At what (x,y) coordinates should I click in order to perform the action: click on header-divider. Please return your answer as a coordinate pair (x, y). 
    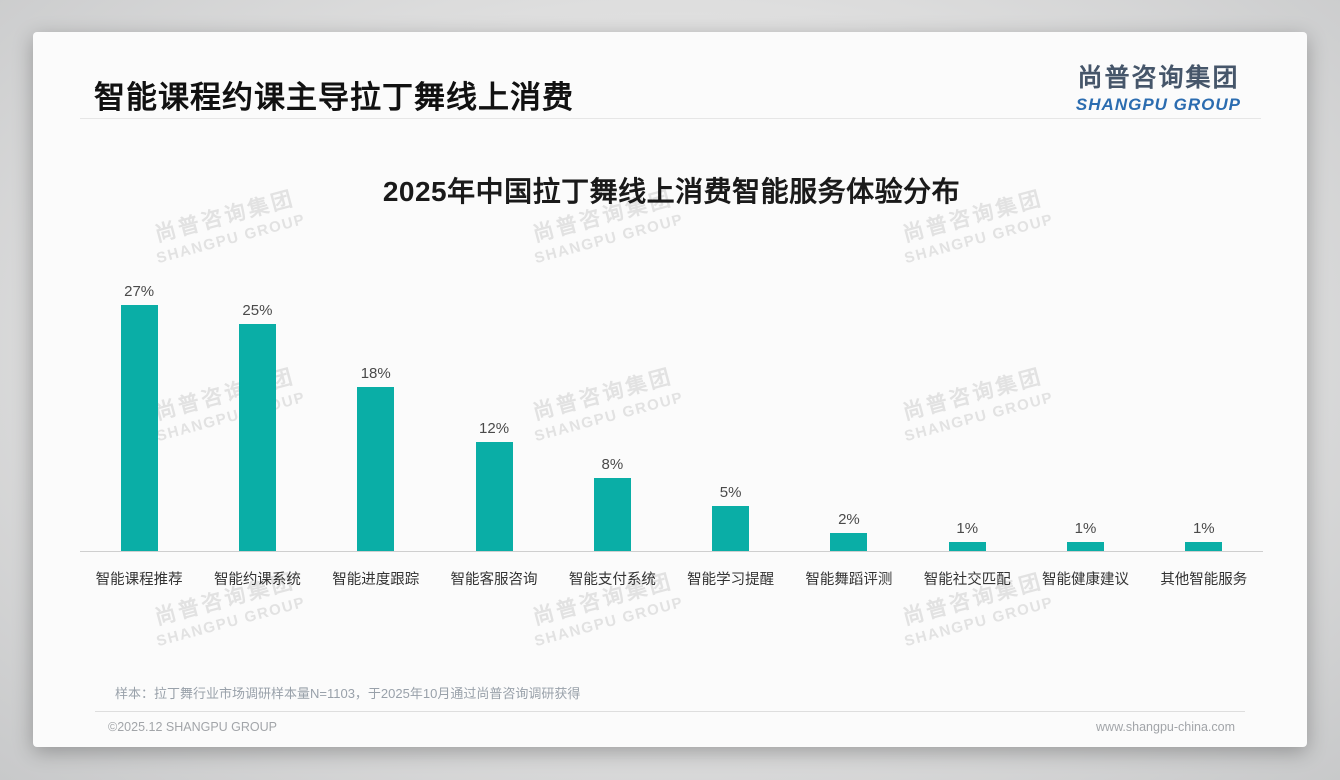
    Looking at the image, I should click on (670, 118).